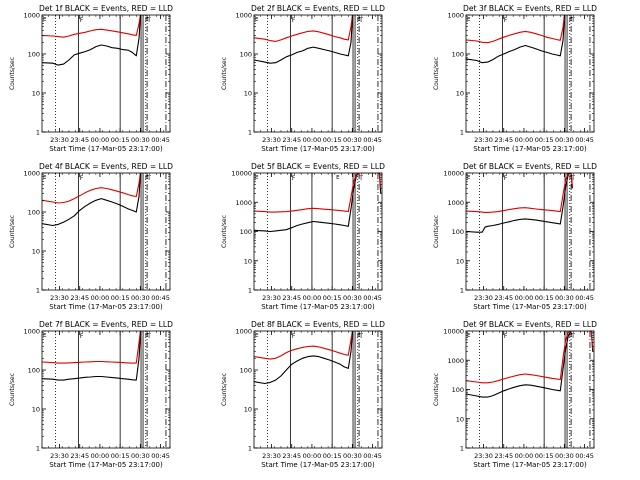 Image resolution: width=640 pixels, height=480 pixels. Describe the element at coordinates (106, 8) in the screenshot. I see `panel-title: Det 1f BLACK = Events, RED = LLD` at that location.